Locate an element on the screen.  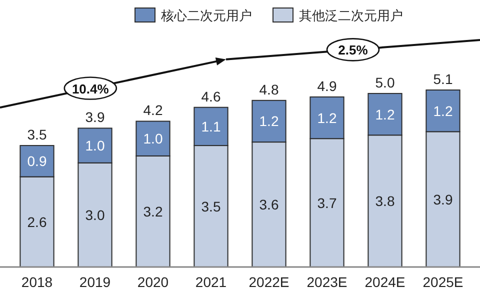
data-label: 3.9 is located at coordinates (443, 199).